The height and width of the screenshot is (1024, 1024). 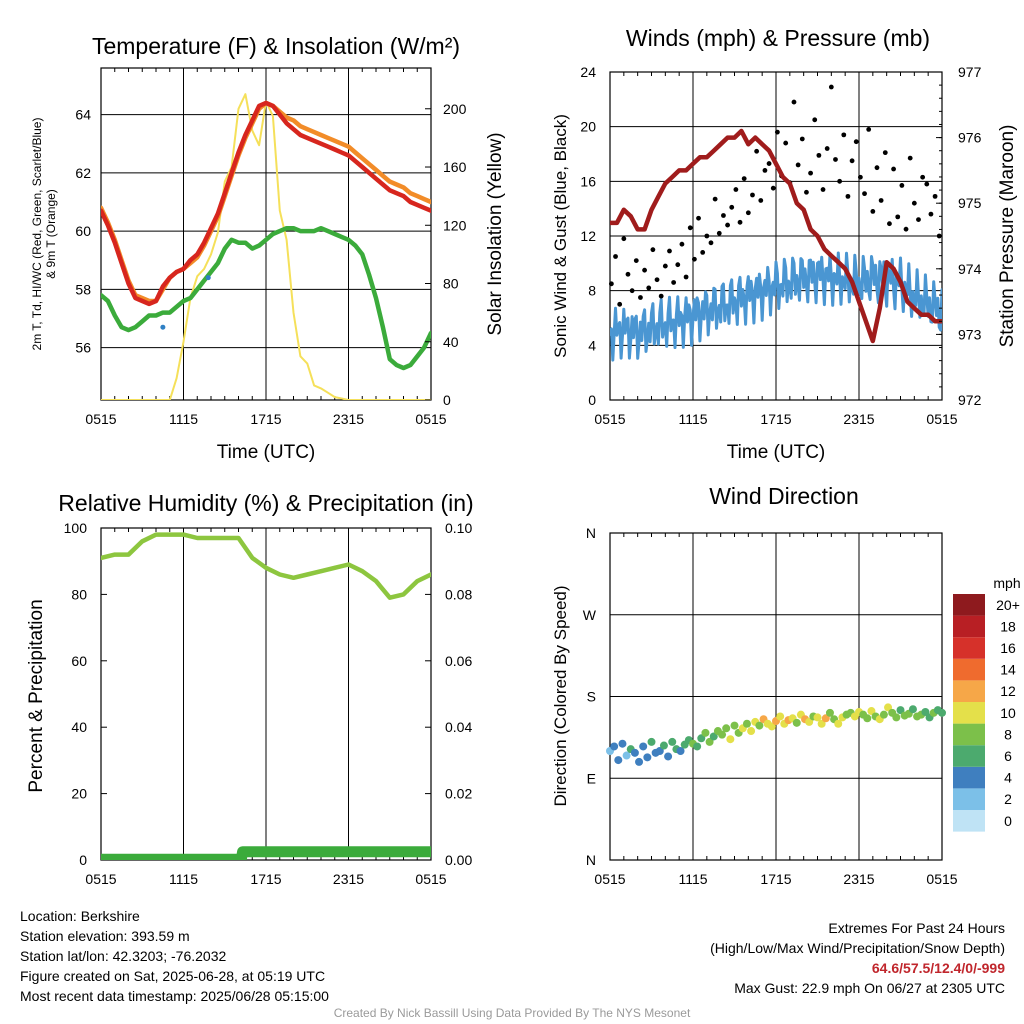 I want to click on y-right-tick-label: 0.10, so click(x=458, y=528).